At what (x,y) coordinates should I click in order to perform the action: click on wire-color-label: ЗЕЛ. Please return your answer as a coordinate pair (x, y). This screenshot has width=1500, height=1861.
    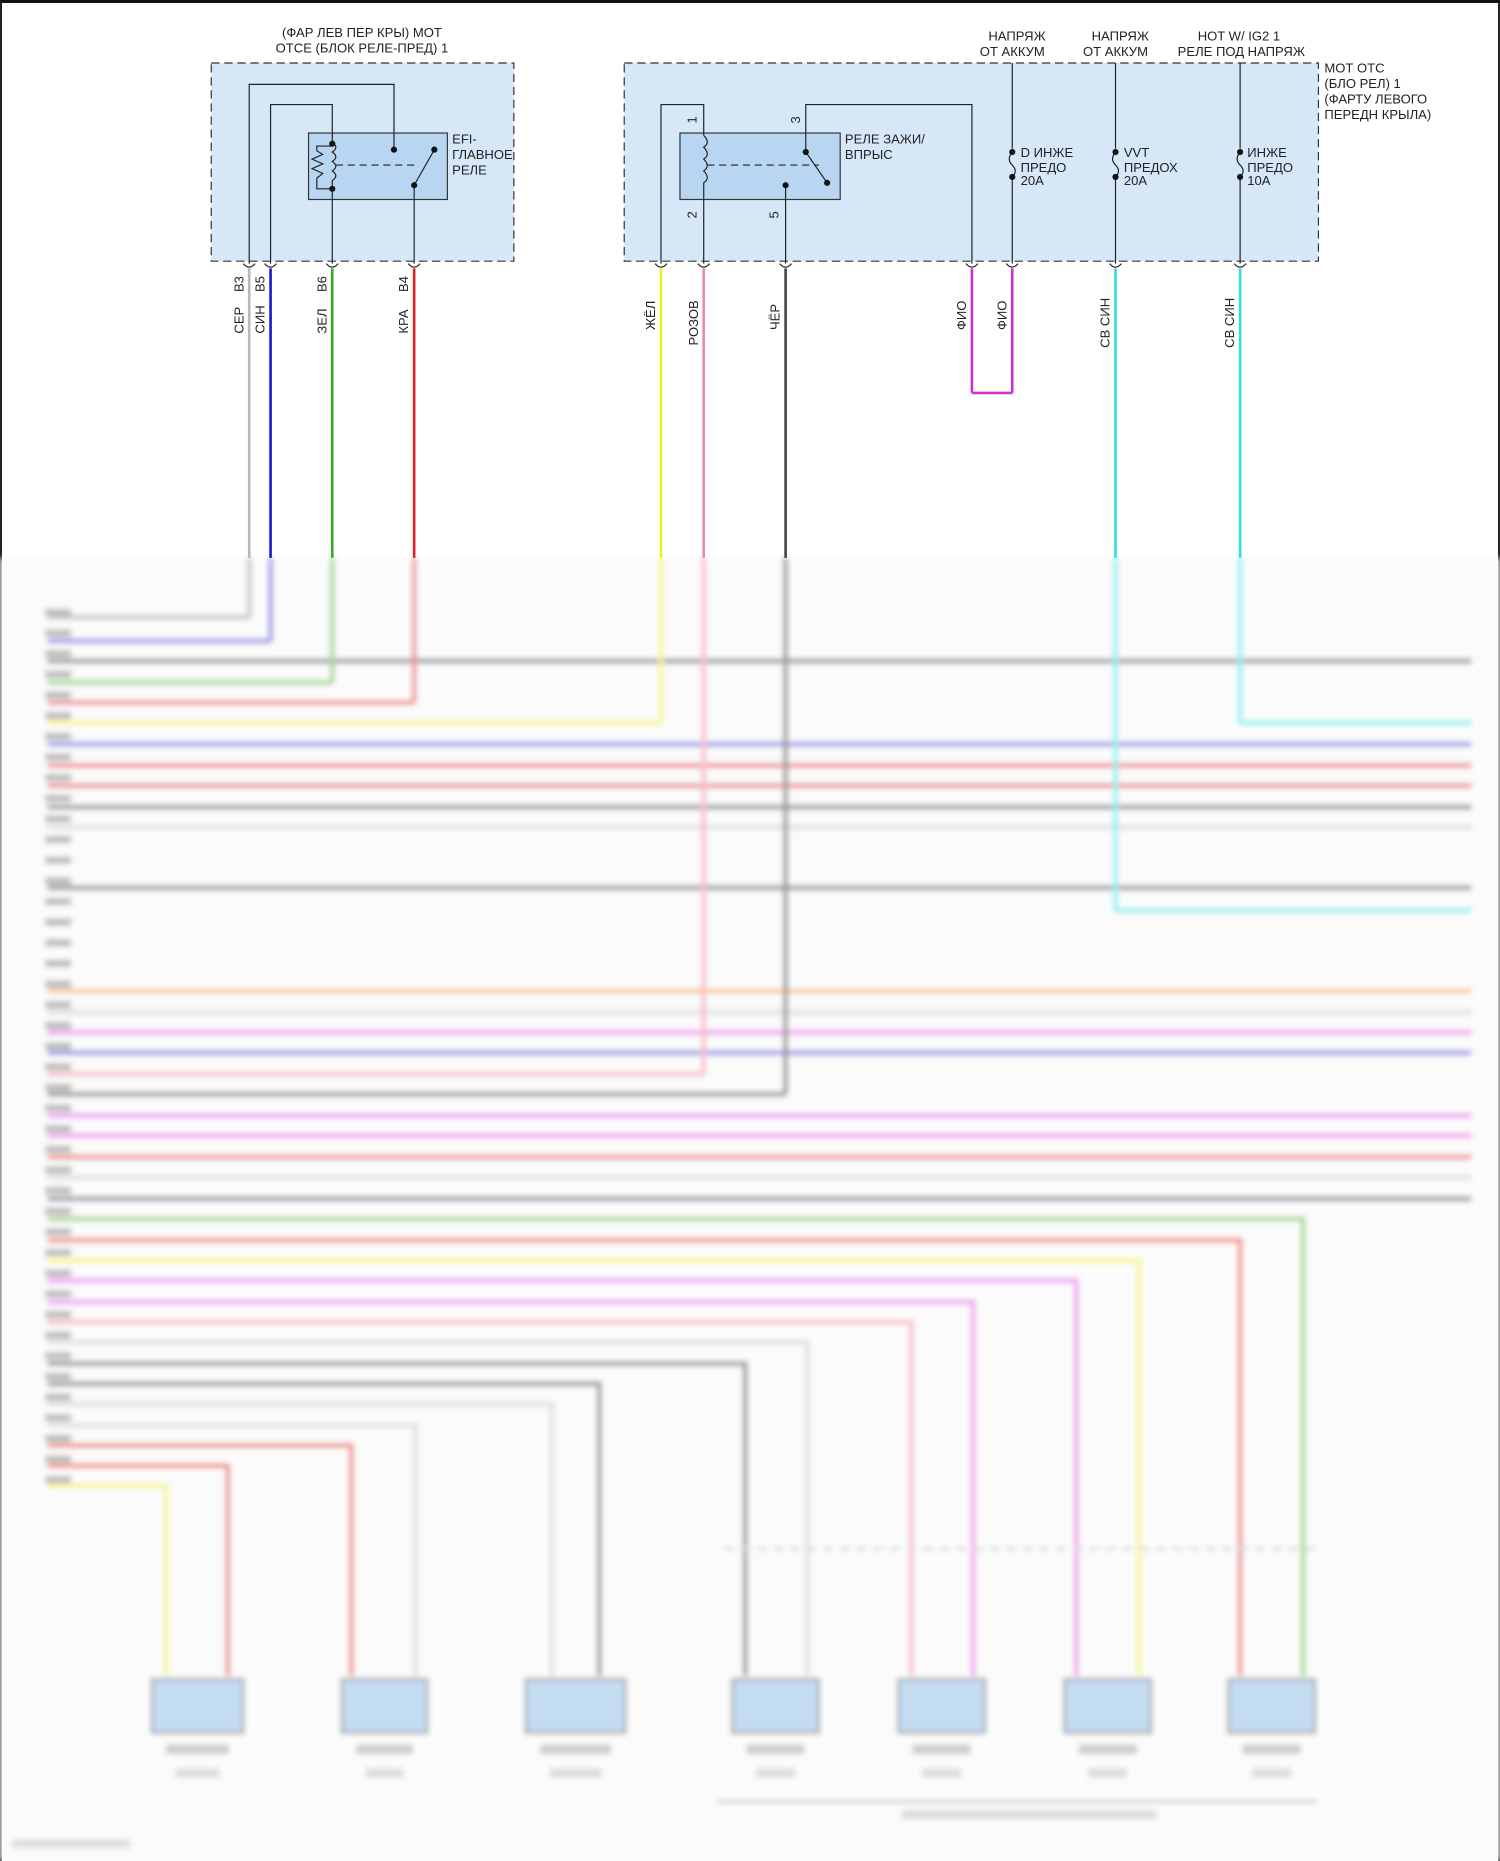
    Looking at the image, I should click on (321, 320).